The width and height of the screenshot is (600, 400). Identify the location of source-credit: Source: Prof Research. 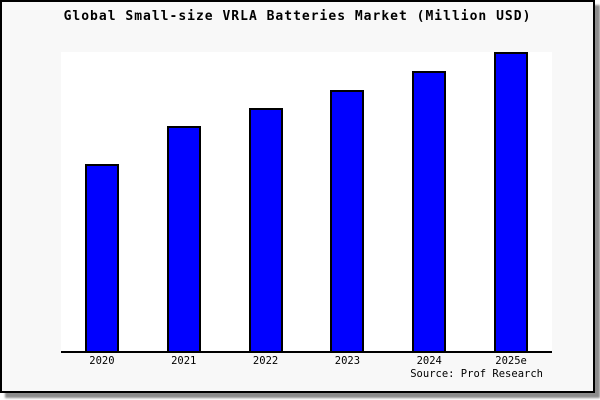
(476, 374).